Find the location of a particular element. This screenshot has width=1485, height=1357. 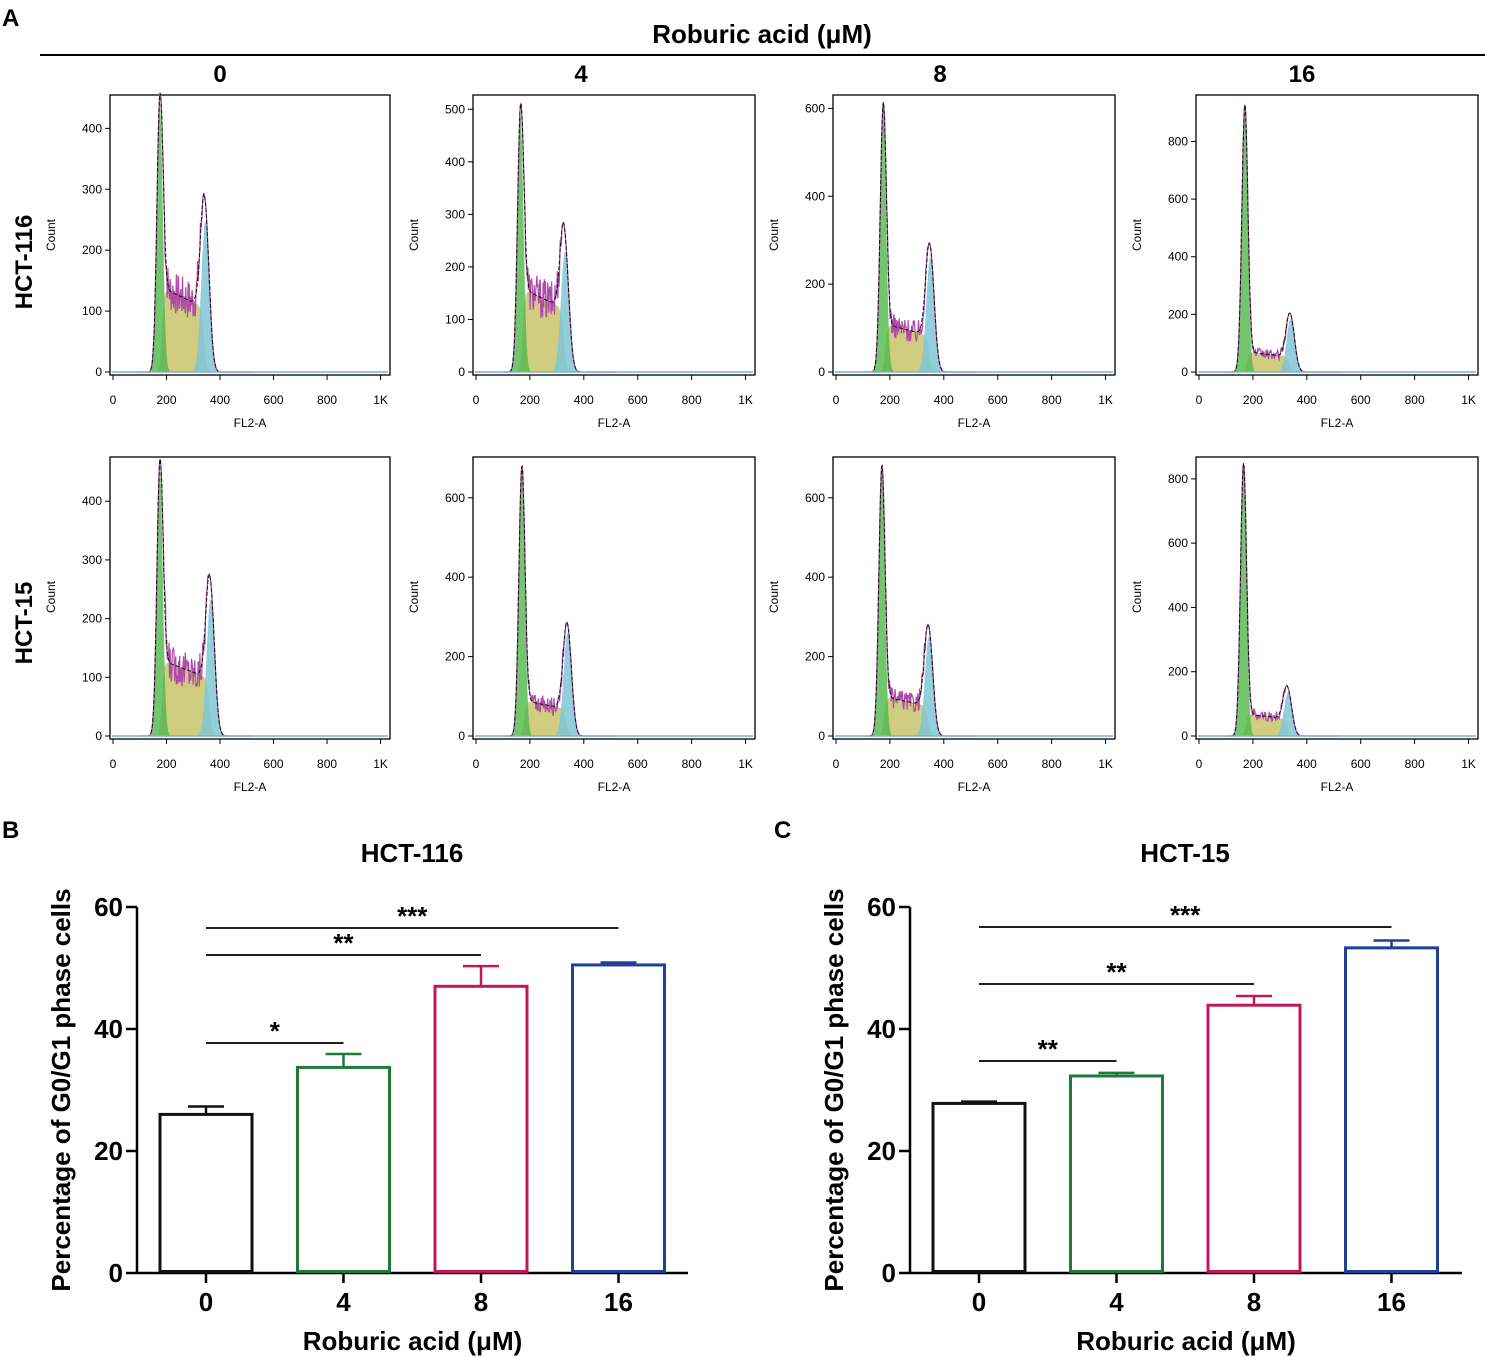

histogram-hct-116-8: 0 200 400 600 0 200 400 600 800 1K FL2-A Count is located at coordinates (941, 262).